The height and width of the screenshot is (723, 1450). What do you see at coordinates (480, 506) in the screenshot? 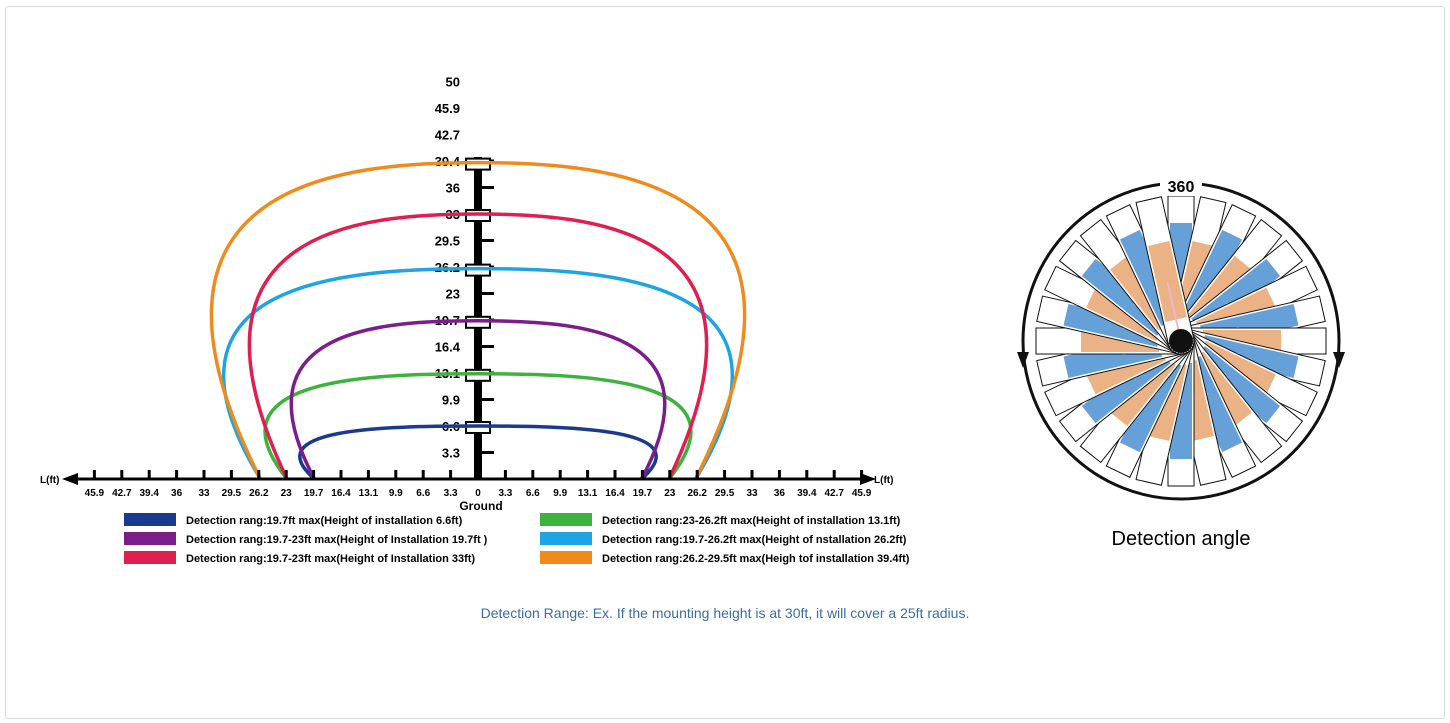
I see `ground-label: Ground` at bounding box center [480, 506].